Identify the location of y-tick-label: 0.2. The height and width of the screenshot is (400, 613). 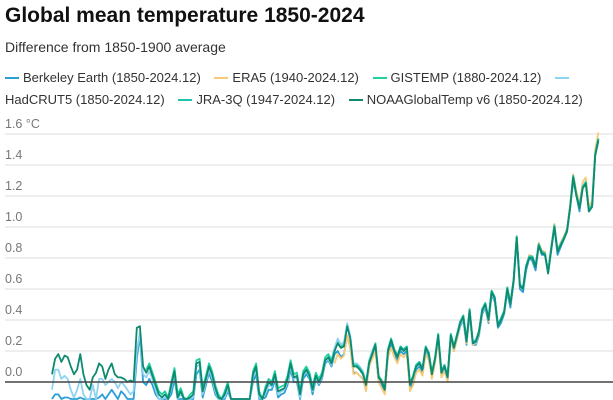
(13, 341).